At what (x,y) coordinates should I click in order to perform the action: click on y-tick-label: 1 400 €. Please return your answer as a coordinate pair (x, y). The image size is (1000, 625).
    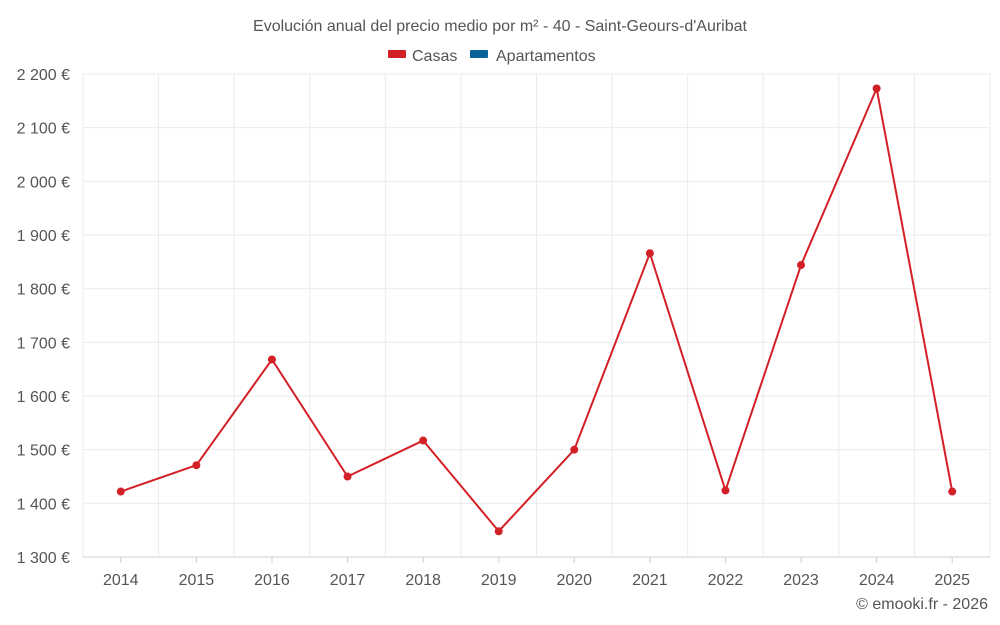
    Looking at the image, I should click on (43, 504).